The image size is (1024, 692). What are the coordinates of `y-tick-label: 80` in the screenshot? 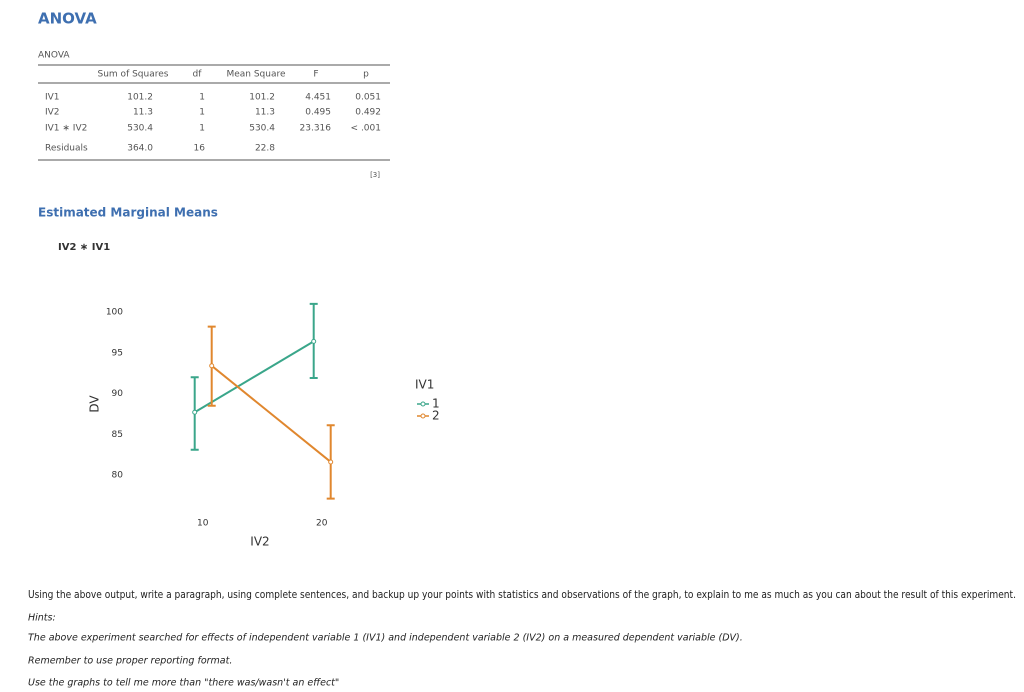 It's located at (118, 476).